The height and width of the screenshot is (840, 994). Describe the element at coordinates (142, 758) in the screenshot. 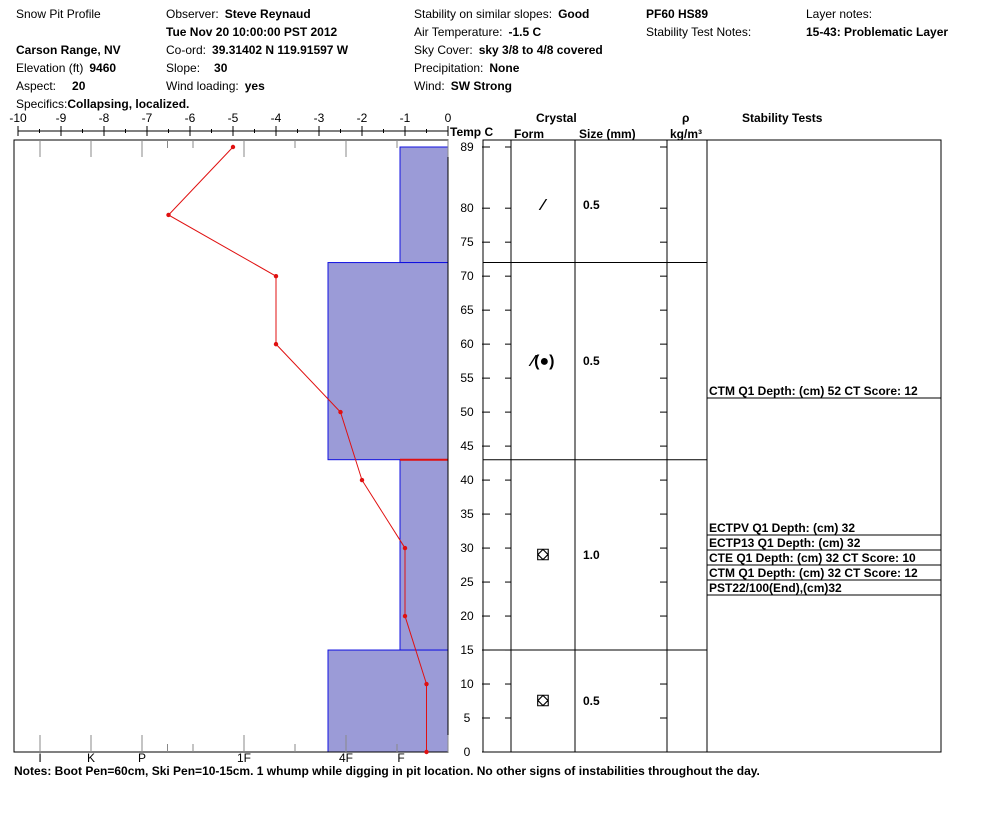

I see `hardness-tick-label: P` at that location.